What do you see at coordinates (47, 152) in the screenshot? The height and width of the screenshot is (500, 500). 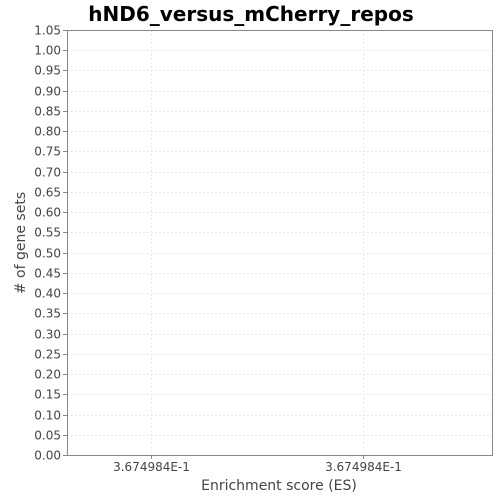 I see `y-tick-label: 0.75` at bounding box center [47, 152].